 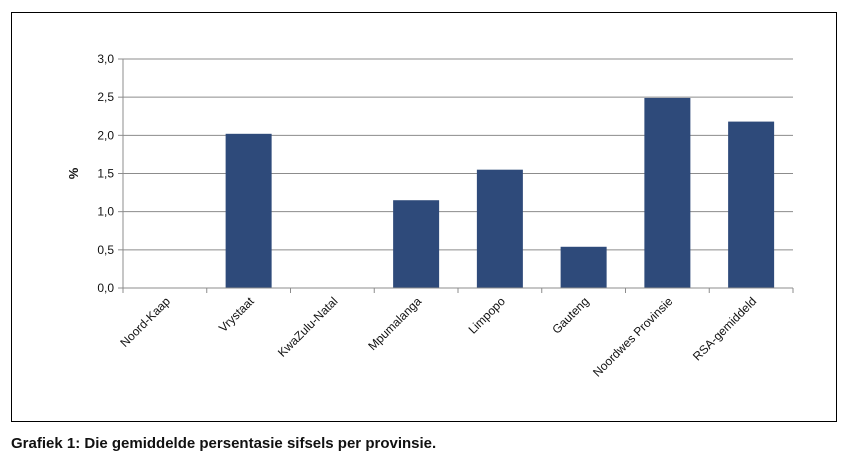 What do you see at coordinates (73, 173) in the screenshot?
I see `y-axis-label: %` at bounding box center [73, 173].